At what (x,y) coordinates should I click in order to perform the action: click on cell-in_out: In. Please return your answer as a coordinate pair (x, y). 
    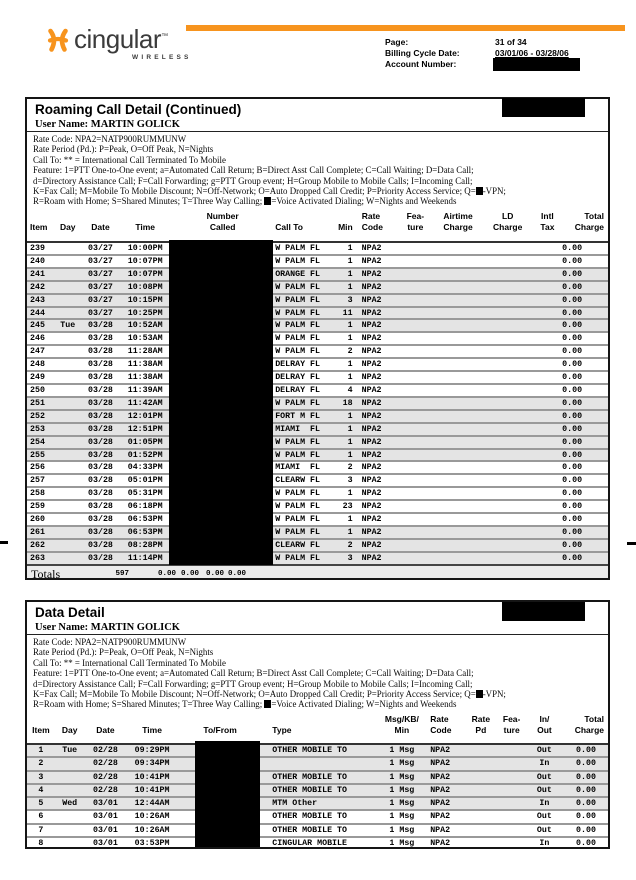
    Looking at the image, I should click on (544, 764).